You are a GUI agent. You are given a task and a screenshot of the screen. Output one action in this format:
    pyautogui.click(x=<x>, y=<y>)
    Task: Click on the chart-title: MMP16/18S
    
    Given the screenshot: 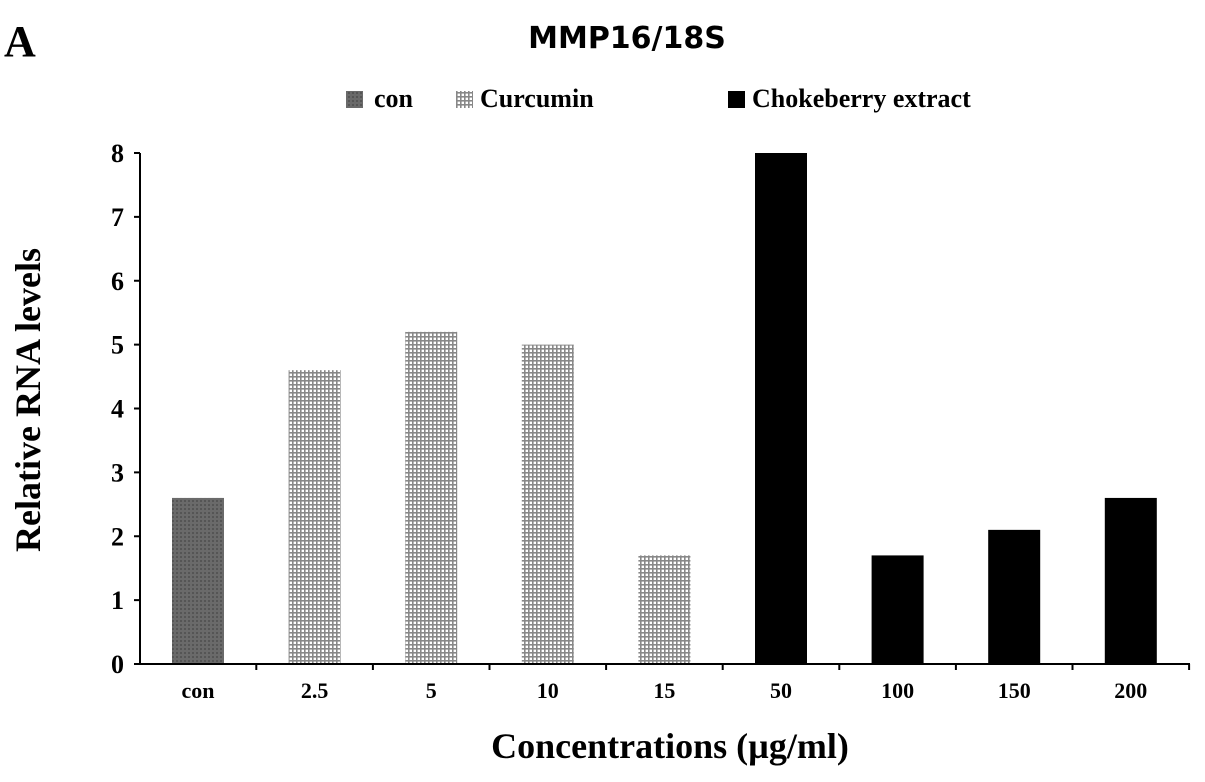 What is the action you would take?
    pyautogui.click(x=627, y=38)
    